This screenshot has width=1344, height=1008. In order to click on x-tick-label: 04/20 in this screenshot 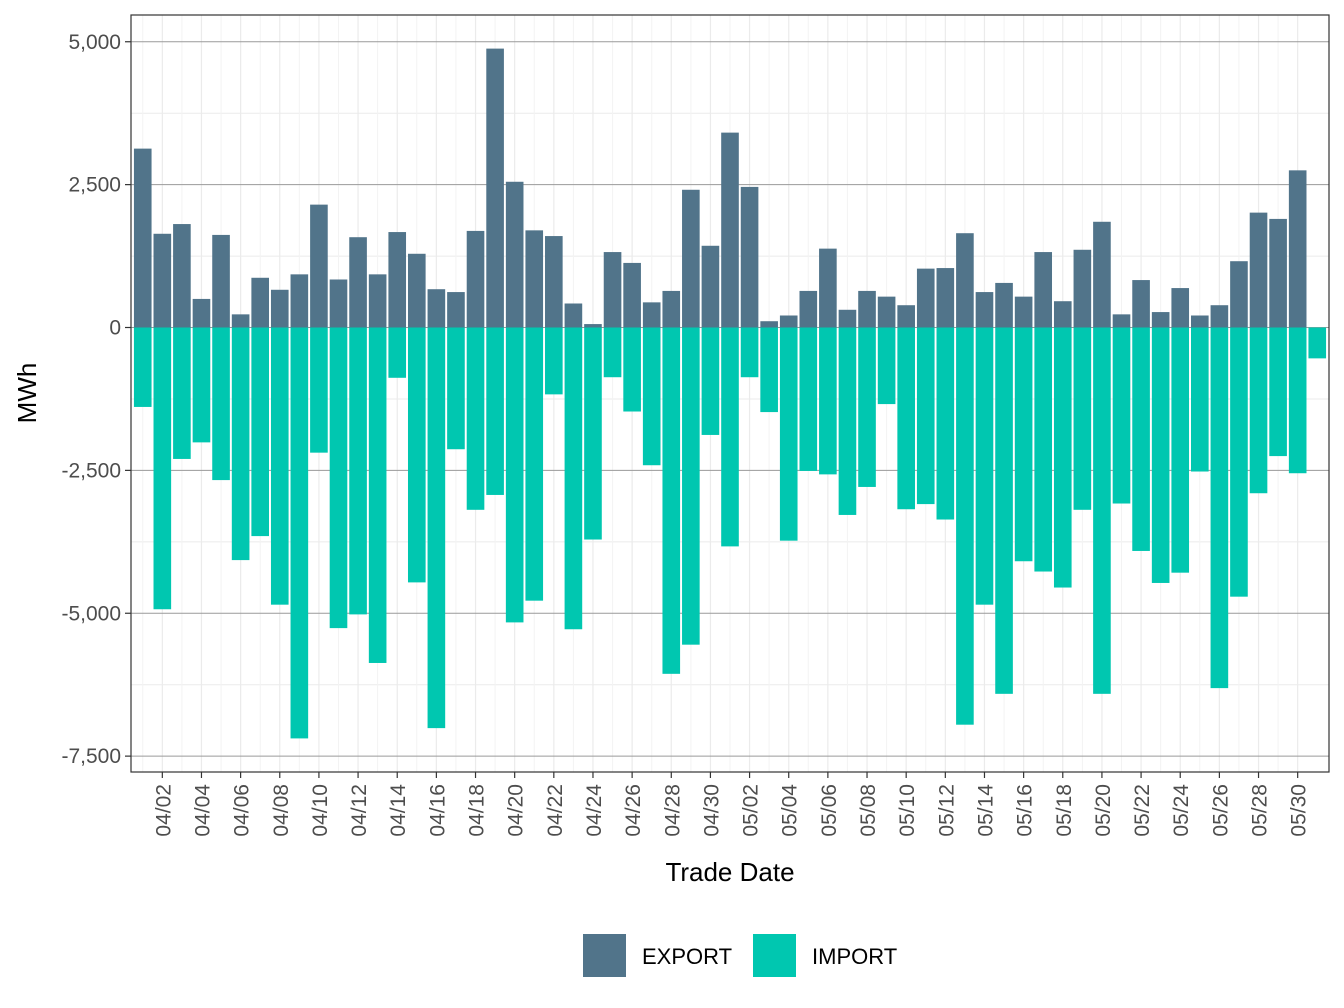, I will do `click(516, 810)`.